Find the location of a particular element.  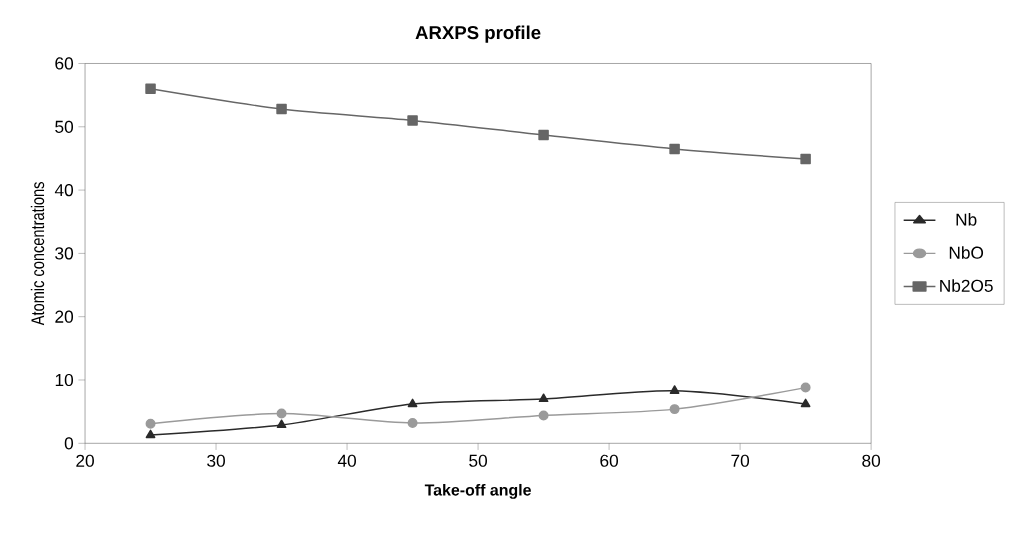

x-tick-label: 70 is located at coordinates (740, 460).